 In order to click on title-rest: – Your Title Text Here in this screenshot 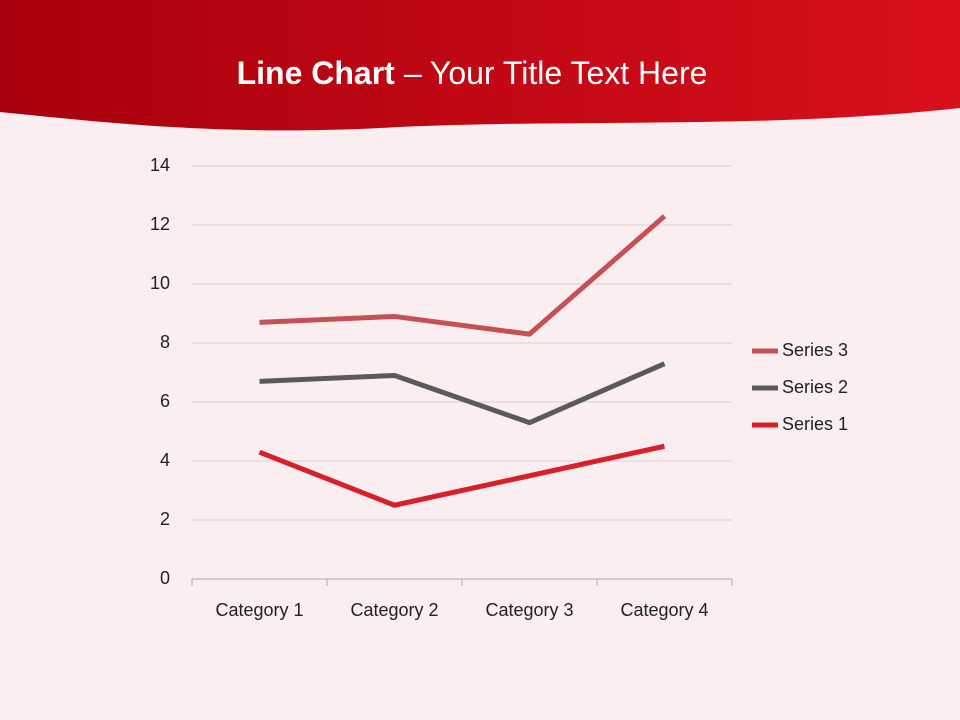, I will do `click(556, 73)`.